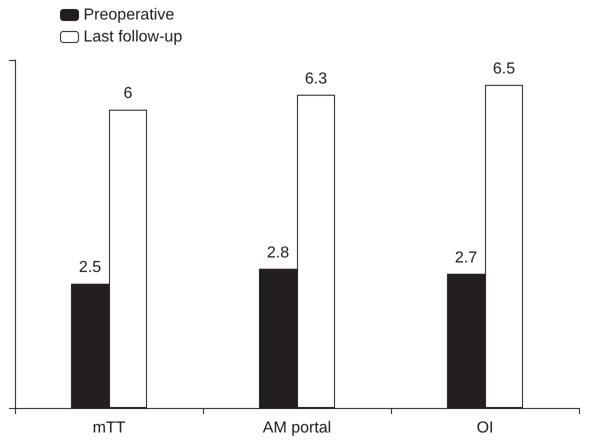 This screenshot has width=589, height=444. What do you see at coordinates (133, 37) in the screenshot?
I see `legend-label: Last follow-up` at bounding box center [133, 37].